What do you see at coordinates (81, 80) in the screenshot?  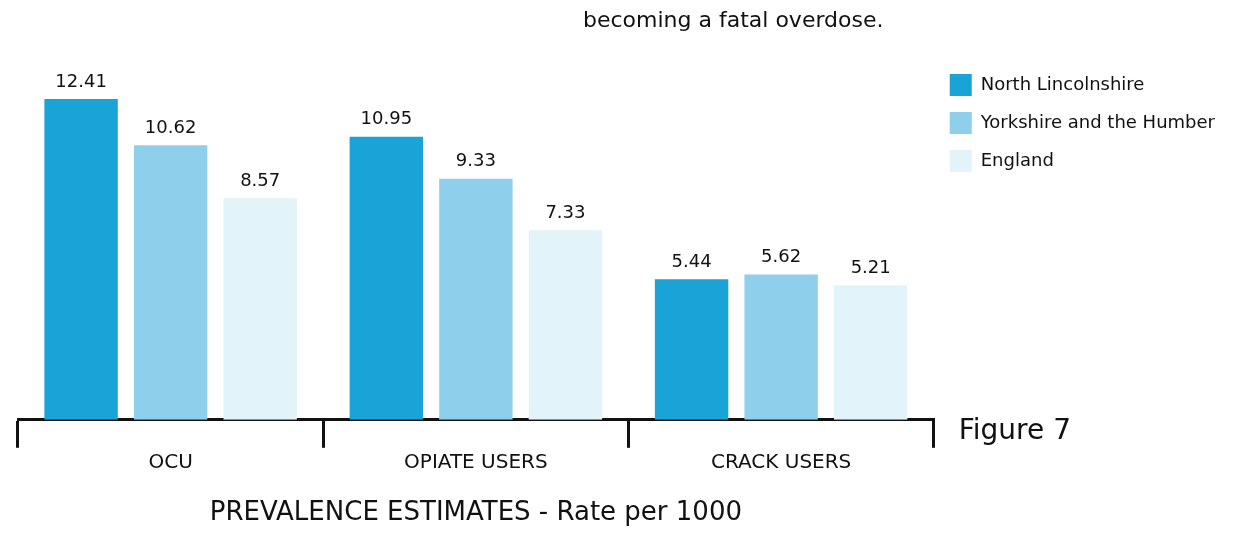 I see `data-label: 12.41` at bounding box center [81, 80].